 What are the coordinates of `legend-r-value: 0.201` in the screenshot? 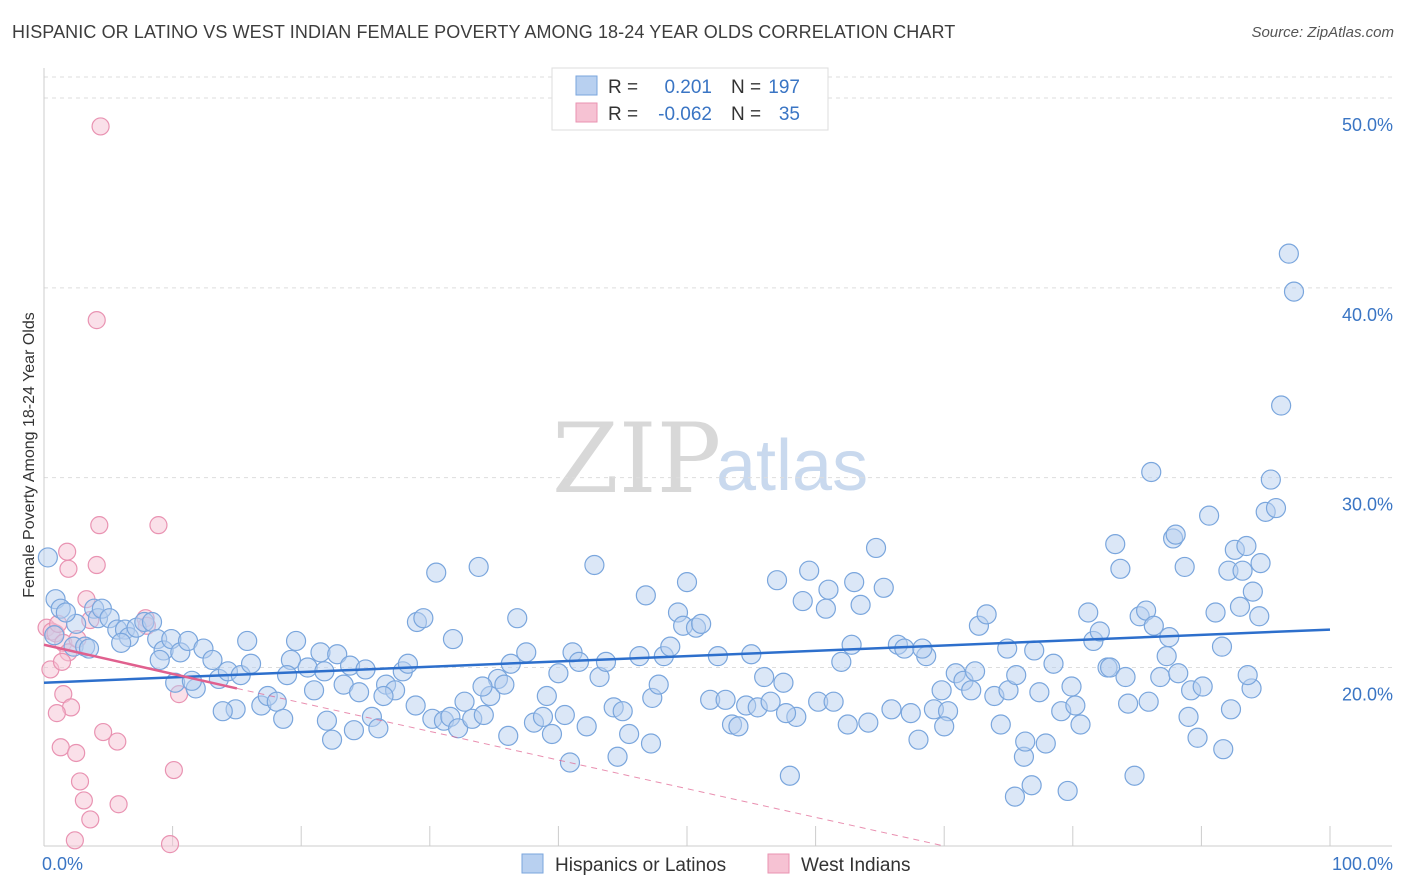 It's located at (688, 87).